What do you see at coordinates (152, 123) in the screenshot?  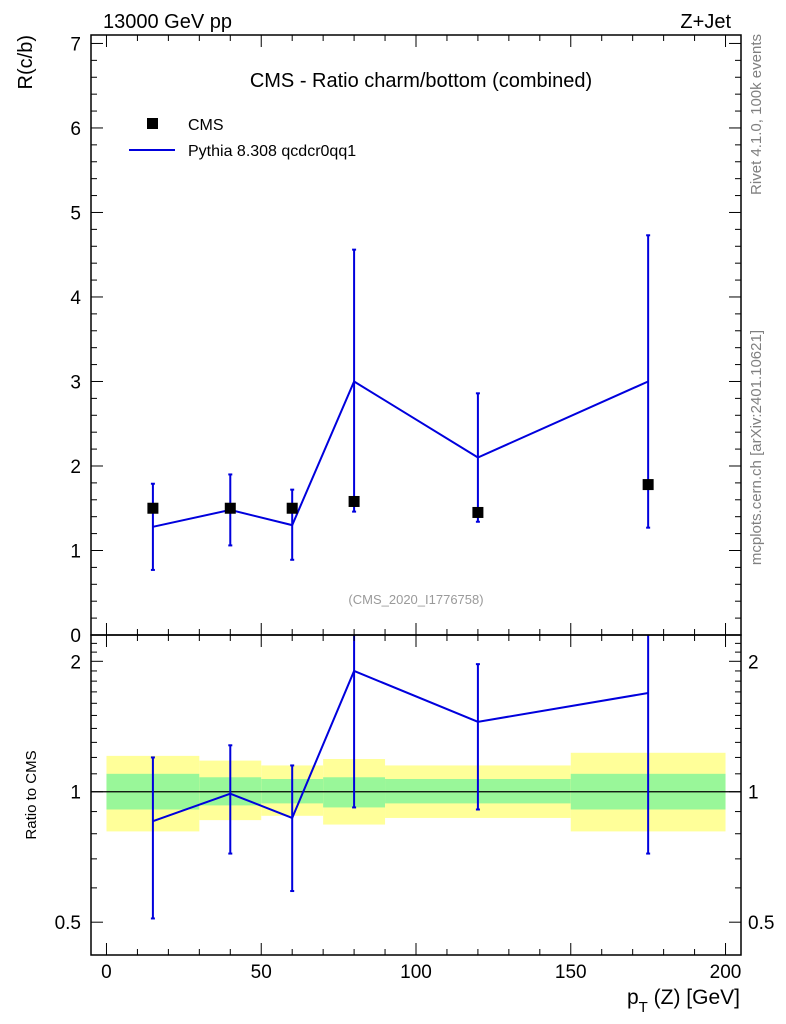 I see `legend-cms-marker` at bounding box center [152, 123].